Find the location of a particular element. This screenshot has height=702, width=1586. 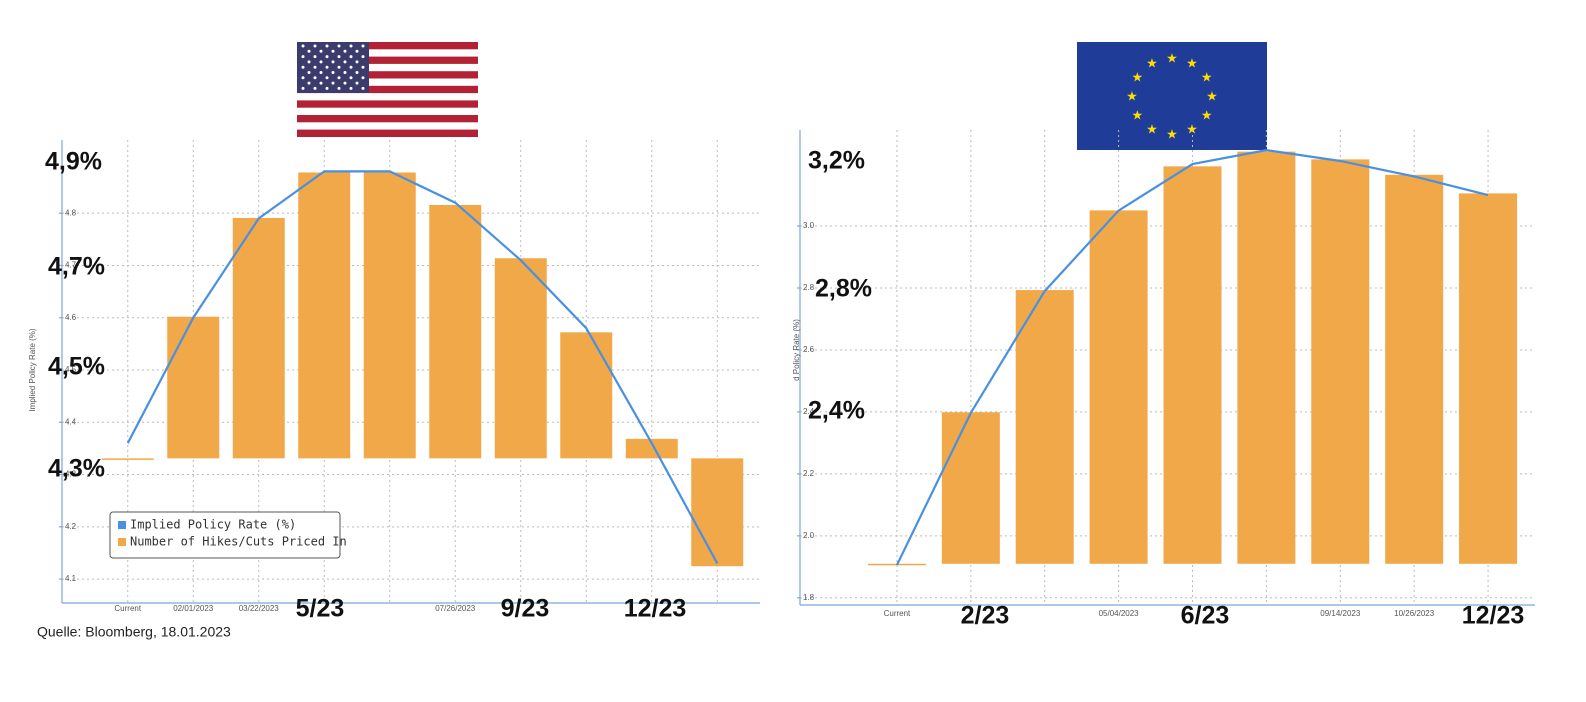

annotation: 9/23 is located at coordinates (525, 609).